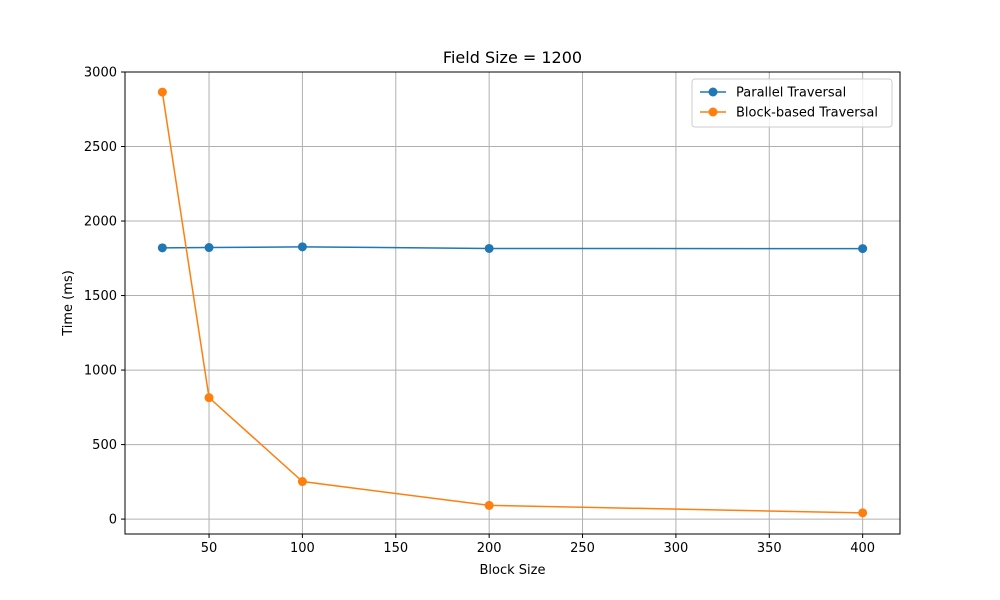  I want to click on y-tick-label: 2500, so click(100, 147).